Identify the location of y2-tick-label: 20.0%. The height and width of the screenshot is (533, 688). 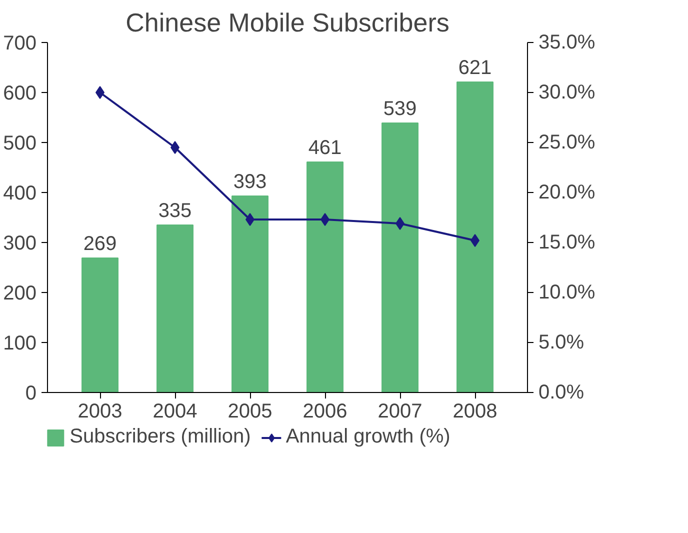
(567, 193).